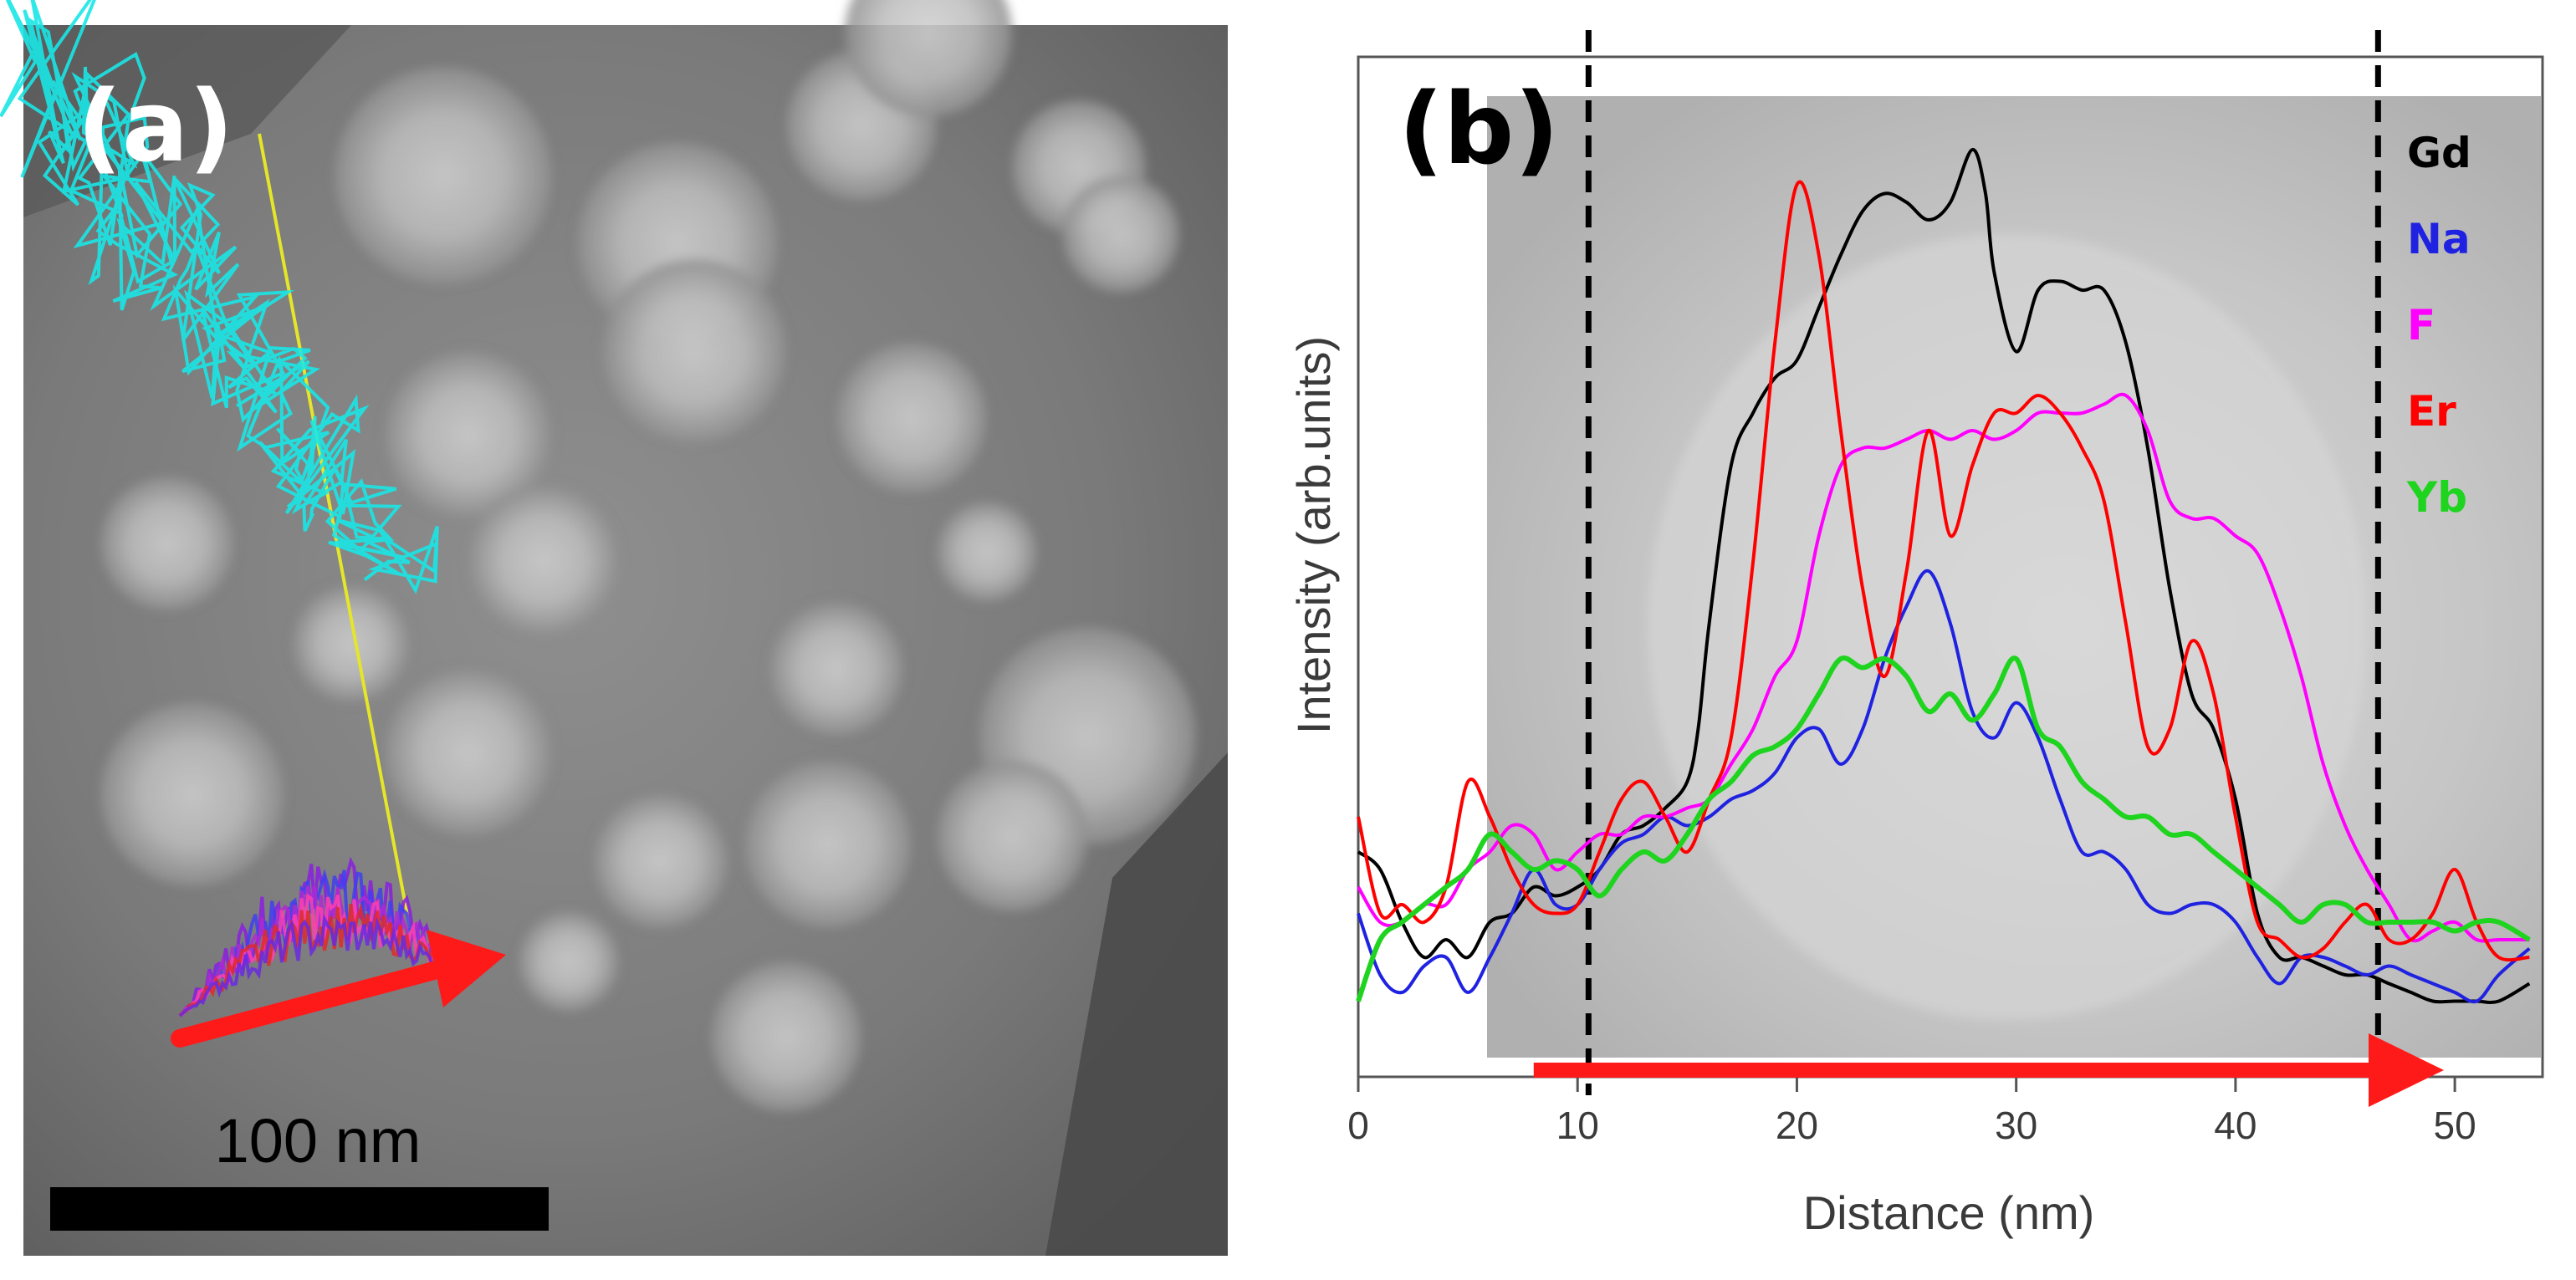  I want to click on multicolor-line-profile, so click(326, 936).